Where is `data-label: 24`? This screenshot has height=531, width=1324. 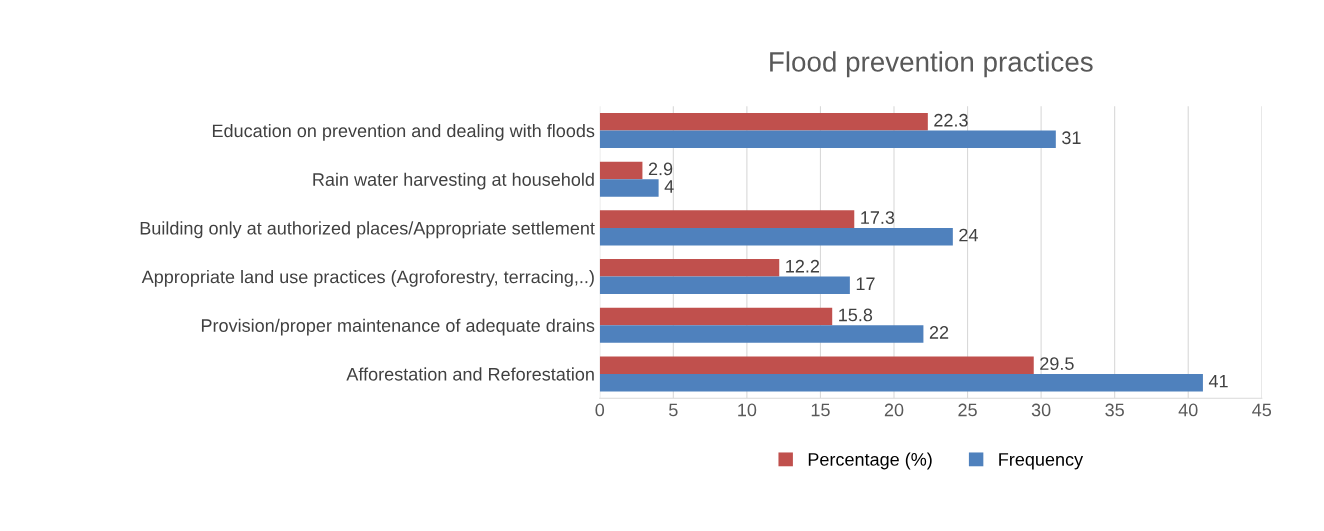
data-label: 24 is located at coordinates (968, 235).